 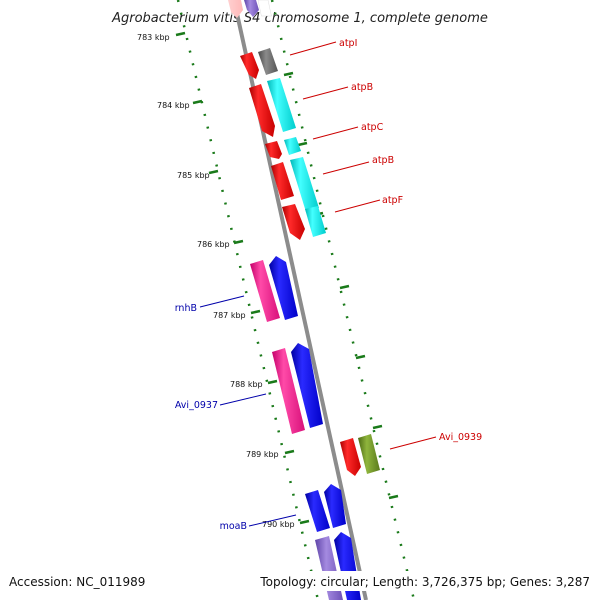 What do you see at coordinates (262, 454) in the screenshot?
I see `tick-label: 789 kbp` at bounding box center [262, 454].